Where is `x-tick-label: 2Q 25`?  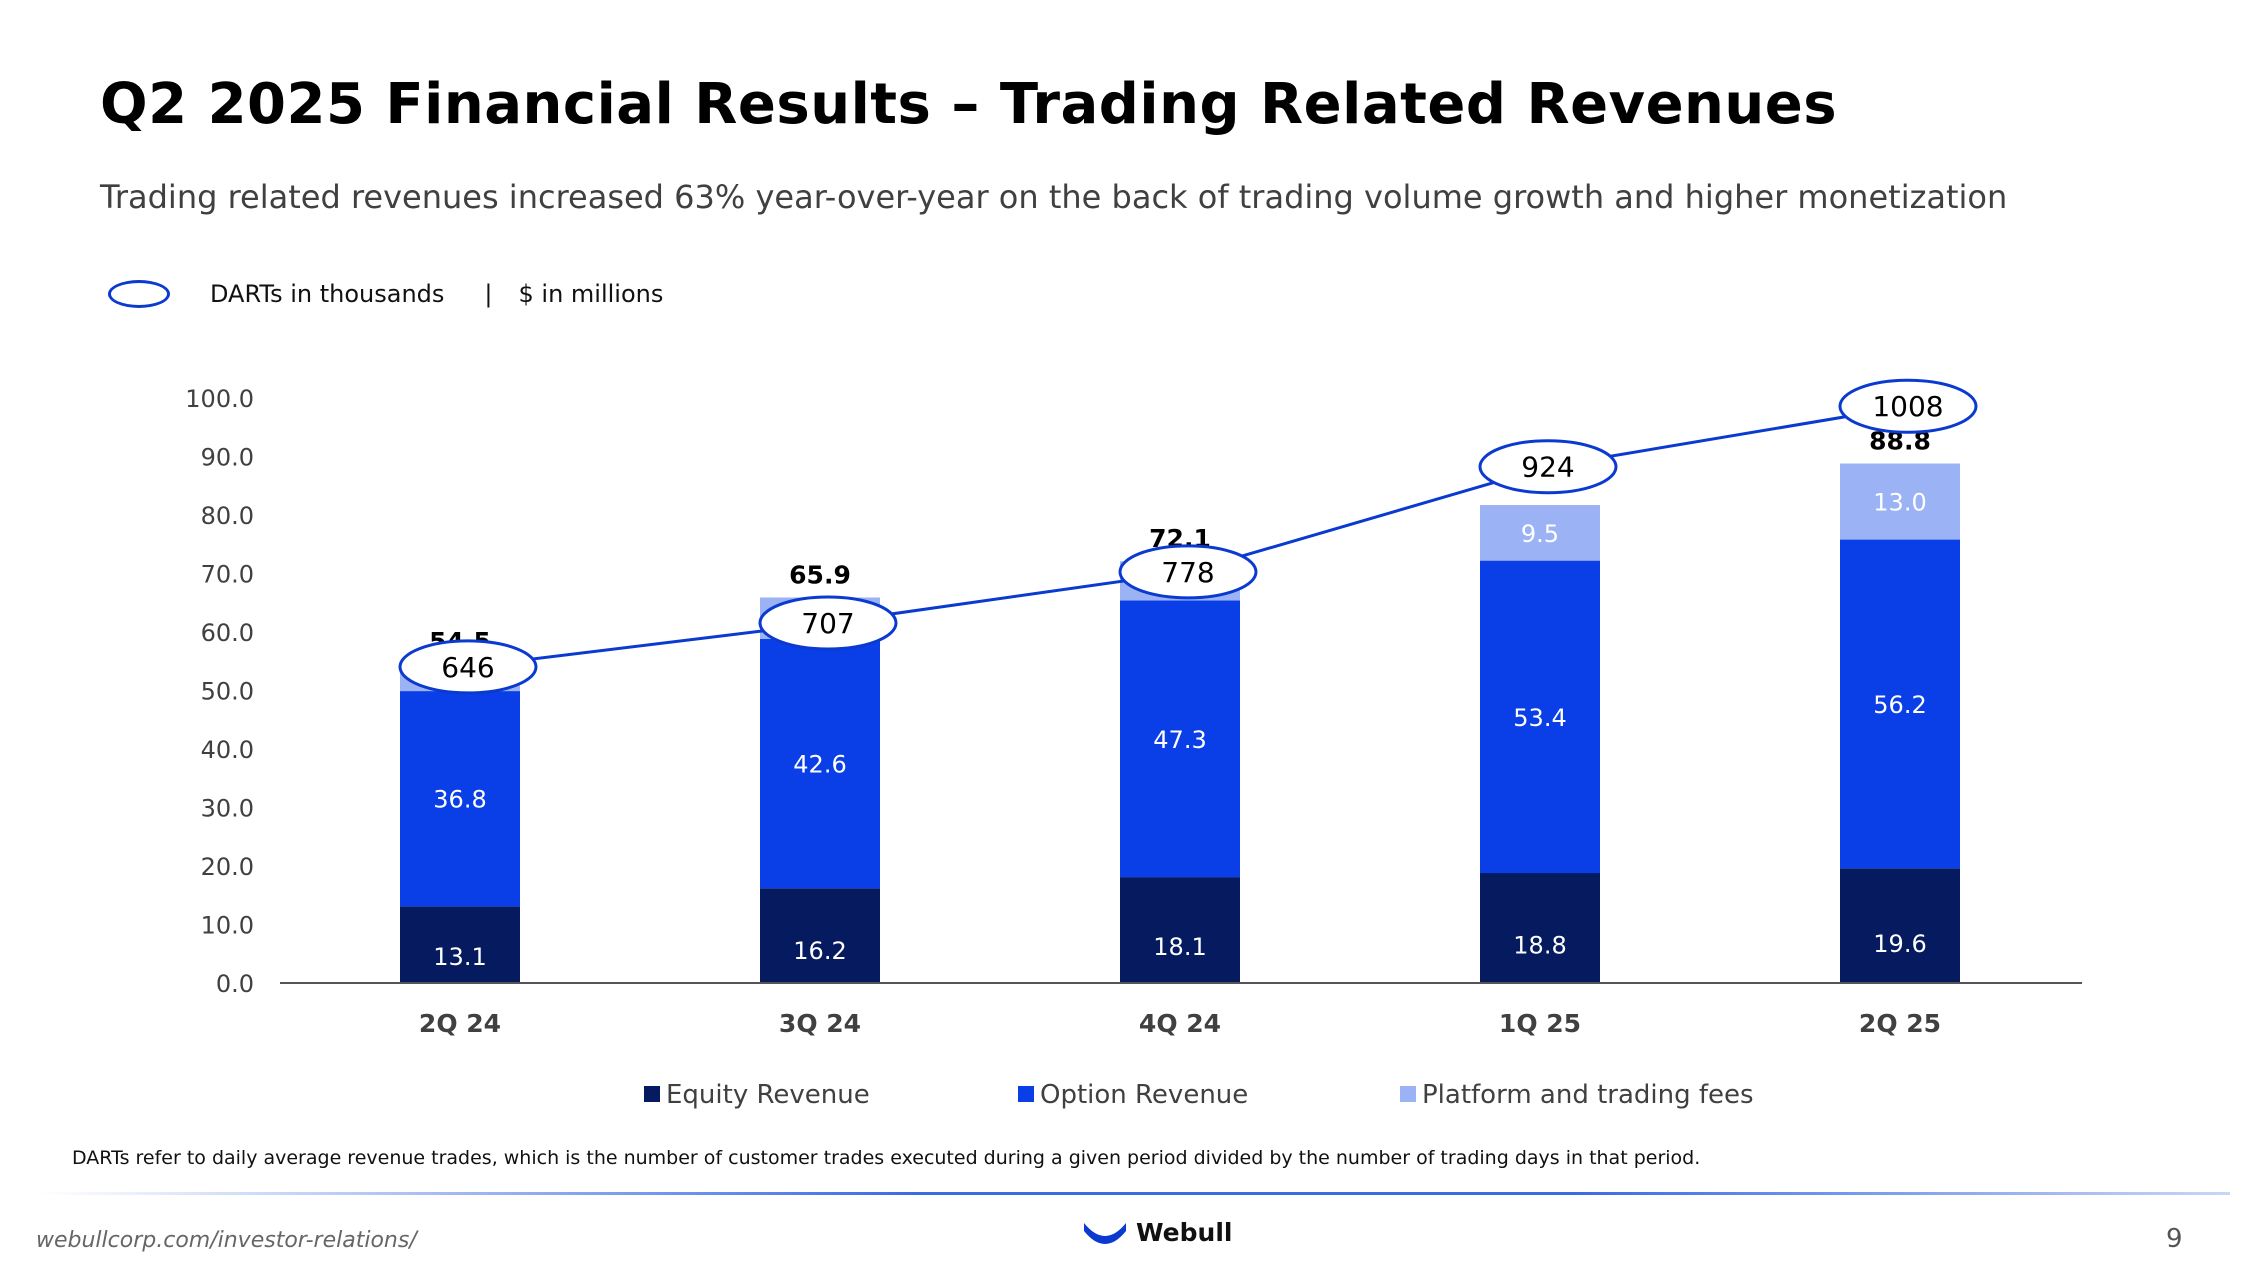
x-tick-label: 2Q 25 is located at coordinates (1900, 1023).